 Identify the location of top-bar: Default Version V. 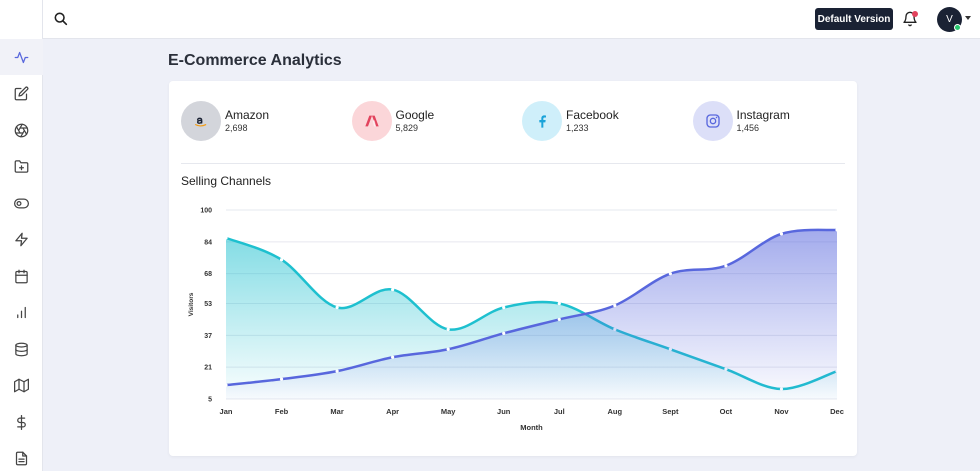
(511, 19).